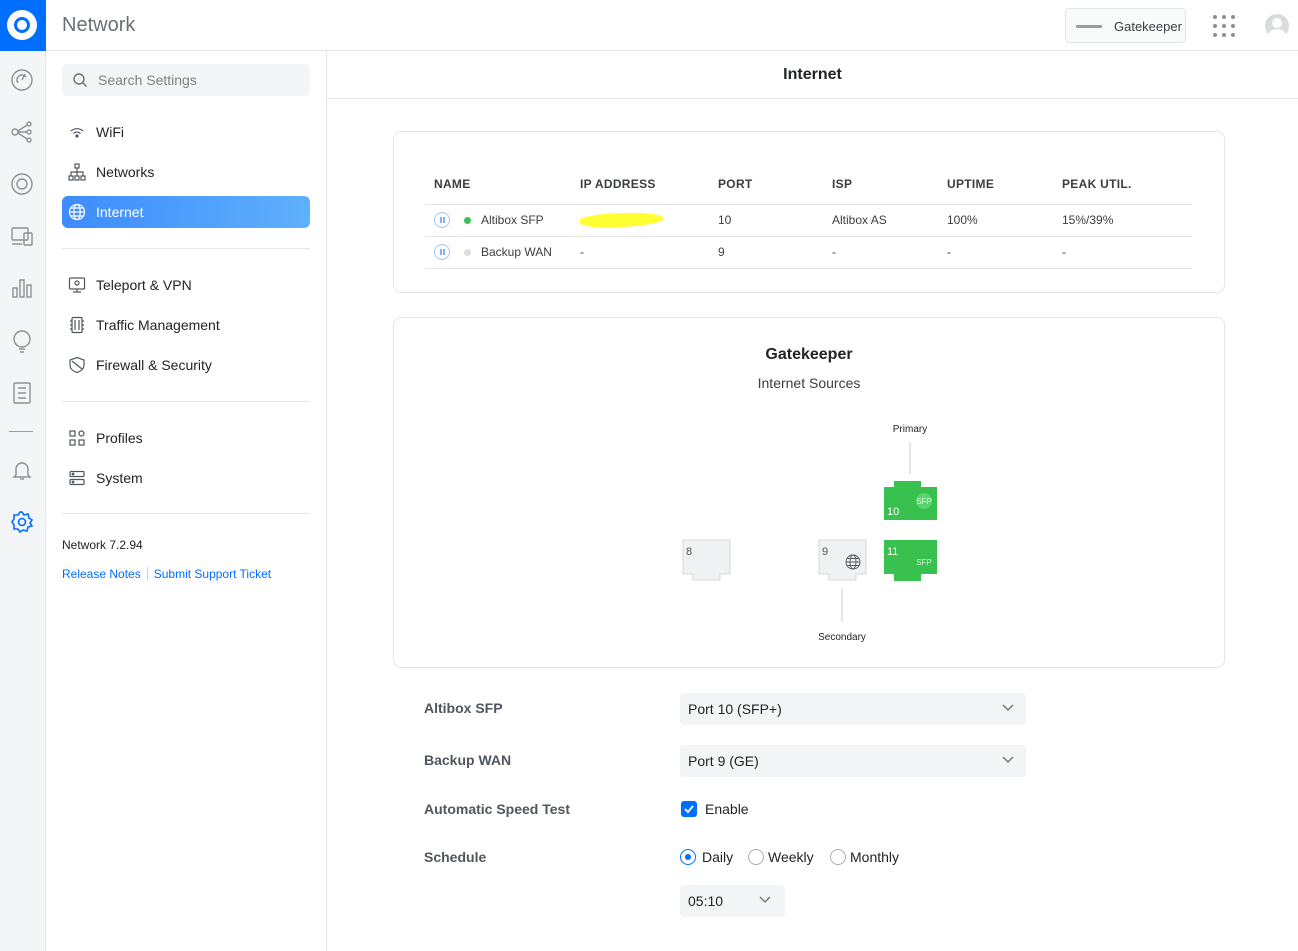  What do you see at coordinates (853, 709) in the screenshot?
I see `primary-wan-port-select: Port 10 (SFP+)` at bounding box center [853, 709].